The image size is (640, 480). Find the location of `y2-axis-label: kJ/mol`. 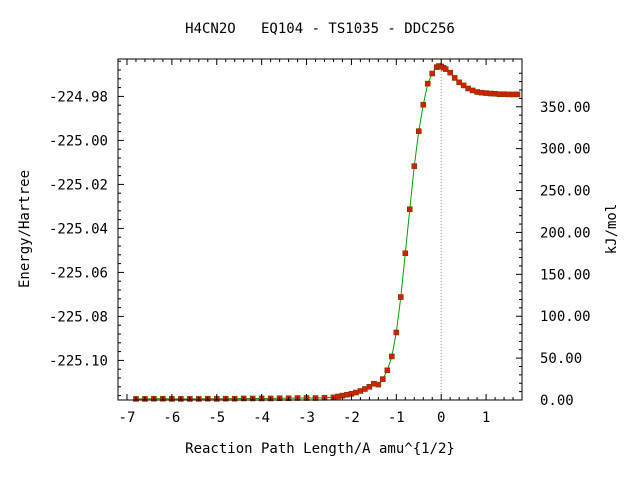

y2-axis-label: kJ/mol is located at coordinates (612, 229).